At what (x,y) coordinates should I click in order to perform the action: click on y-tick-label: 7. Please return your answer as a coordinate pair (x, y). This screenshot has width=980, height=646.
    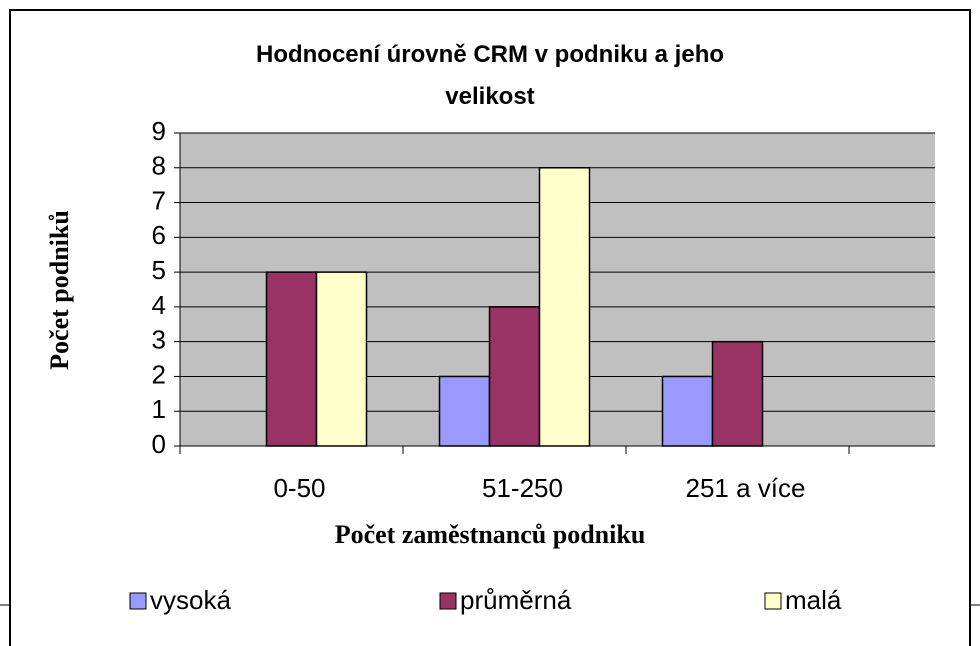
    Looking at the image, I should click on (159, 200).